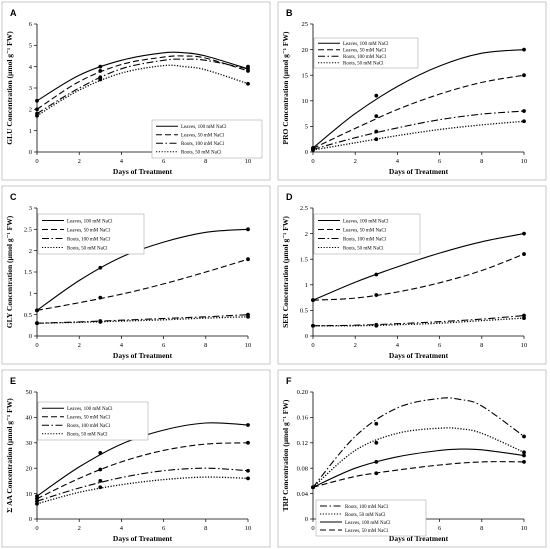  Describe the element at coordinates (305, 24) in the screenshot. I see `y-tick-label: 25` at that location.